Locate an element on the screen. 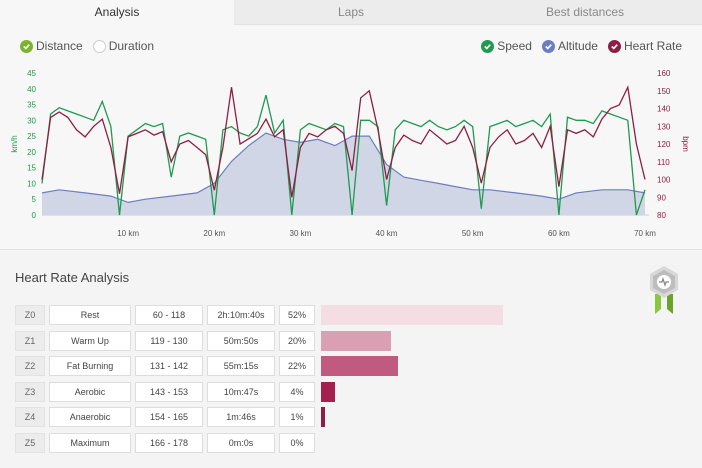  tab-laps: Laps is located at coordinates (351, 12).